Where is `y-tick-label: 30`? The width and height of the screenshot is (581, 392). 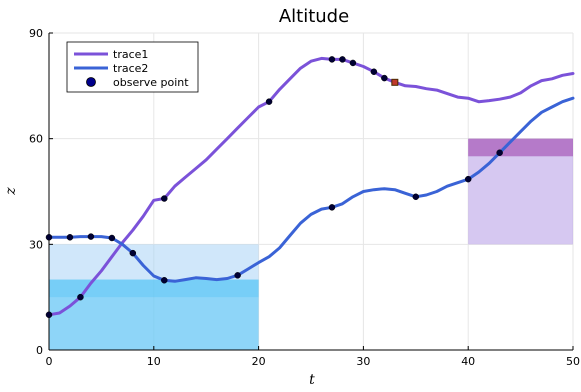 y-tick-label: 30 is located at coordinates (36, 244).